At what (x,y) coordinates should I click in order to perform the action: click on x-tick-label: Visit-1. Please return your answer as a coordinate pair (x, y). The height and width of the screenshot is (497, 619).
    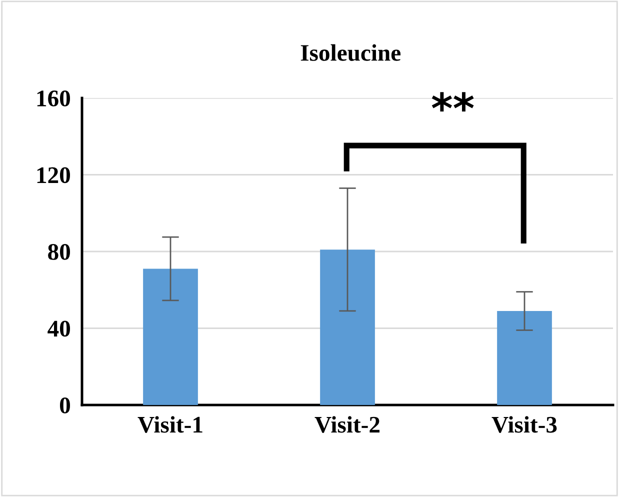
    Looking at the image, I should click on (170, 424).